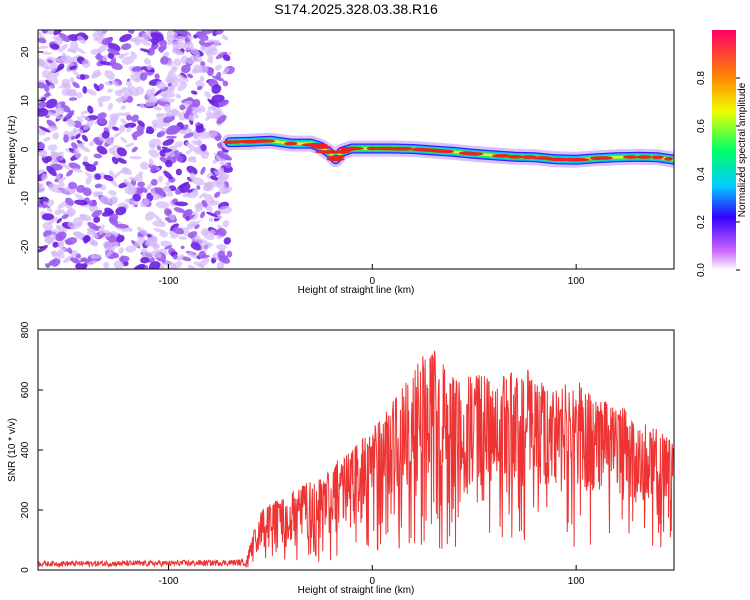 The width and height of the screenshot is (750, 600). What do you see at coordinates (25, 101) in the screenshot?
I see `y-tick-label: 10` at bounding box center [25, 101].